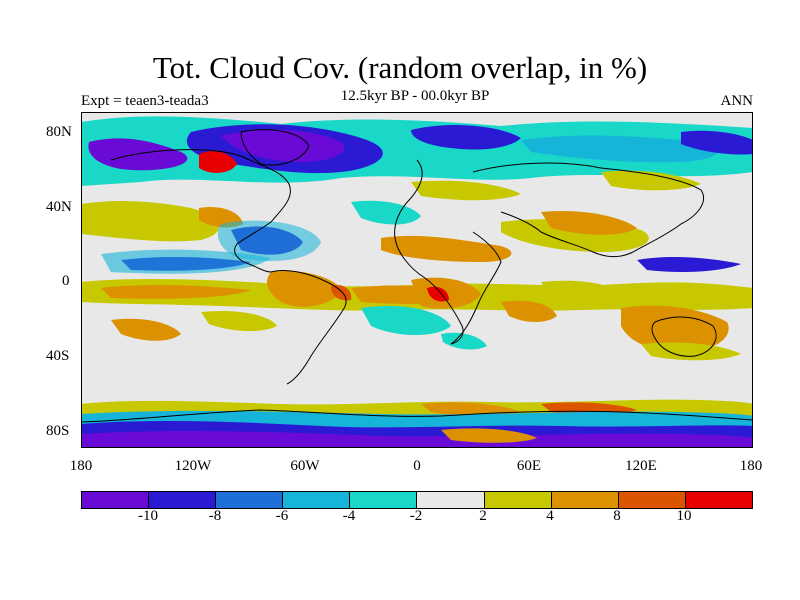  Describe the element at coordinates (150, 221) in the screenshot. I see `north-pacific-yellow` at that location.